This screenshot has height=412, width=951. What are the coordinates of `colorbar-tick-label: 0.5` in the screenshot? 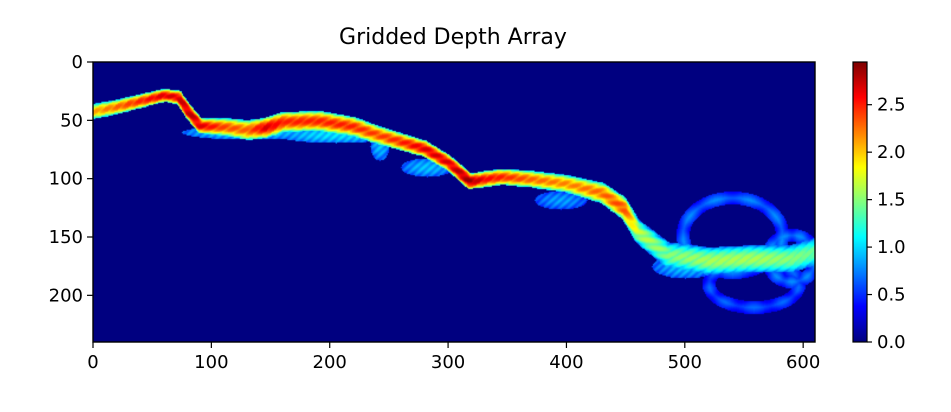 It's located at (891, 295).